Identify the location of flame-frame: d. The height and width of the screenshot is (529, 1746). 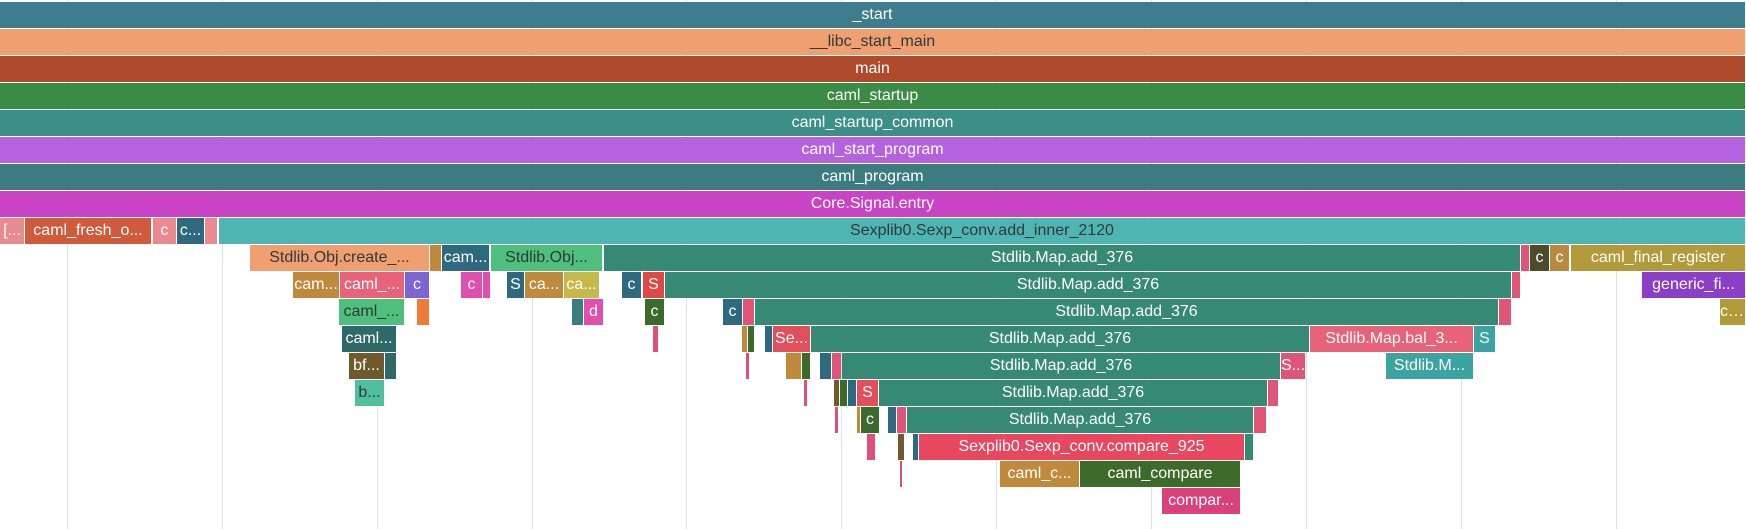
(593, 312).